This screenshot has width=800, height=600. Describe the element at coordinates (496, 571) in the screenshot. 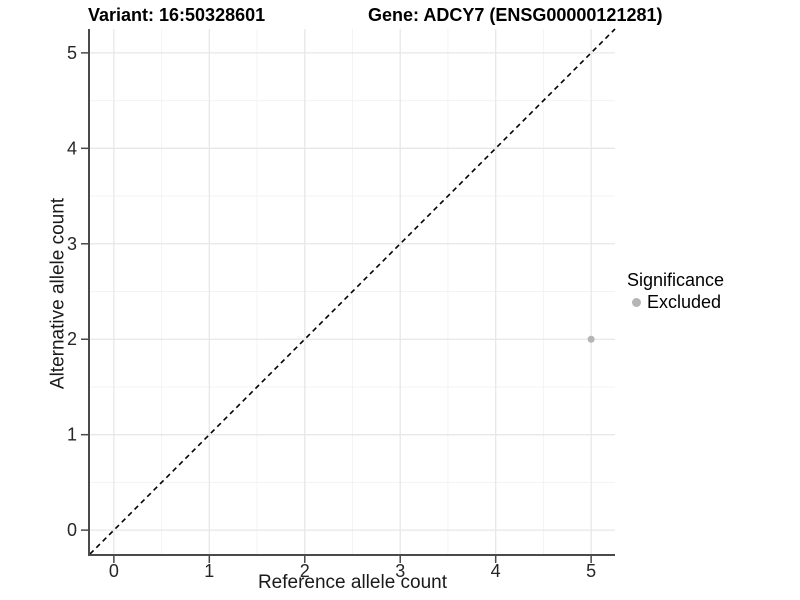

I see `x-tick-label: 4` at that location.